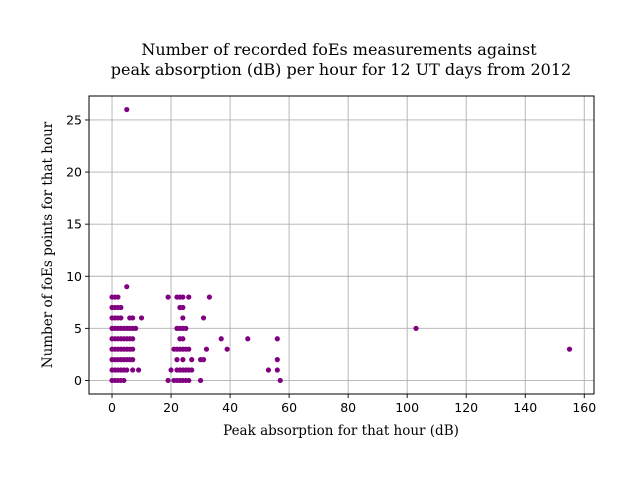  What do you see at coordinates (78, 380) in the screenshot?
I see `y-tick-label: 0` at bounding box center [78, 380].